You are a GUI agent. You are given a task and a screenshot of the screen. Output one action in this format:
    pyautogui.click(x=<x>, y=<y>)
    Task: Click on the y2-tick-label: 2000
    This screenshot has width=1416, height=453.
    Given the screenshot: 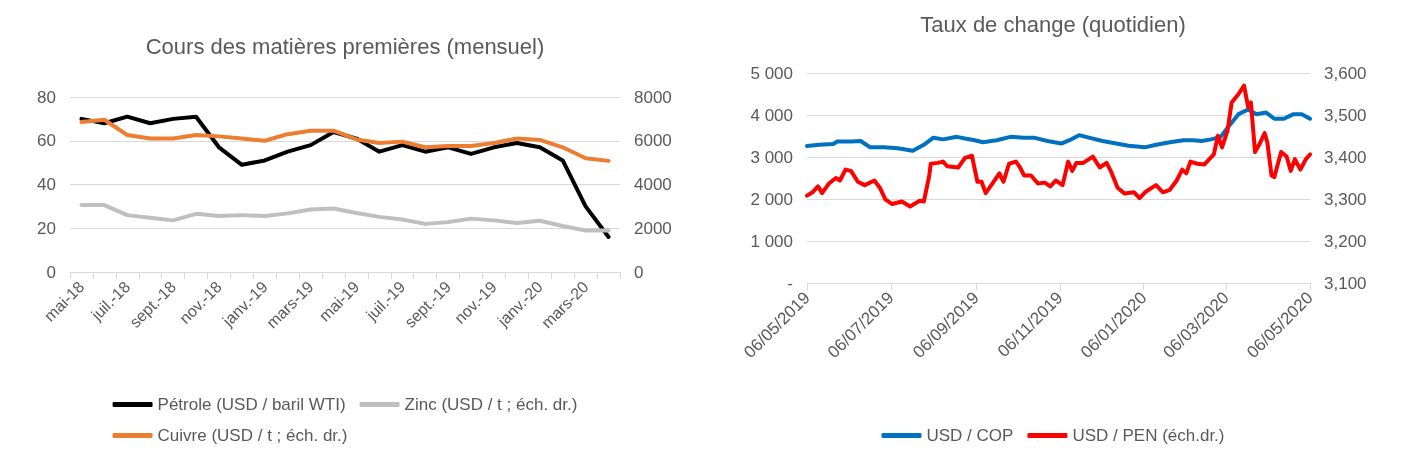 What is the action you would take?
    pyautogui.click(x=653, y=228)
    